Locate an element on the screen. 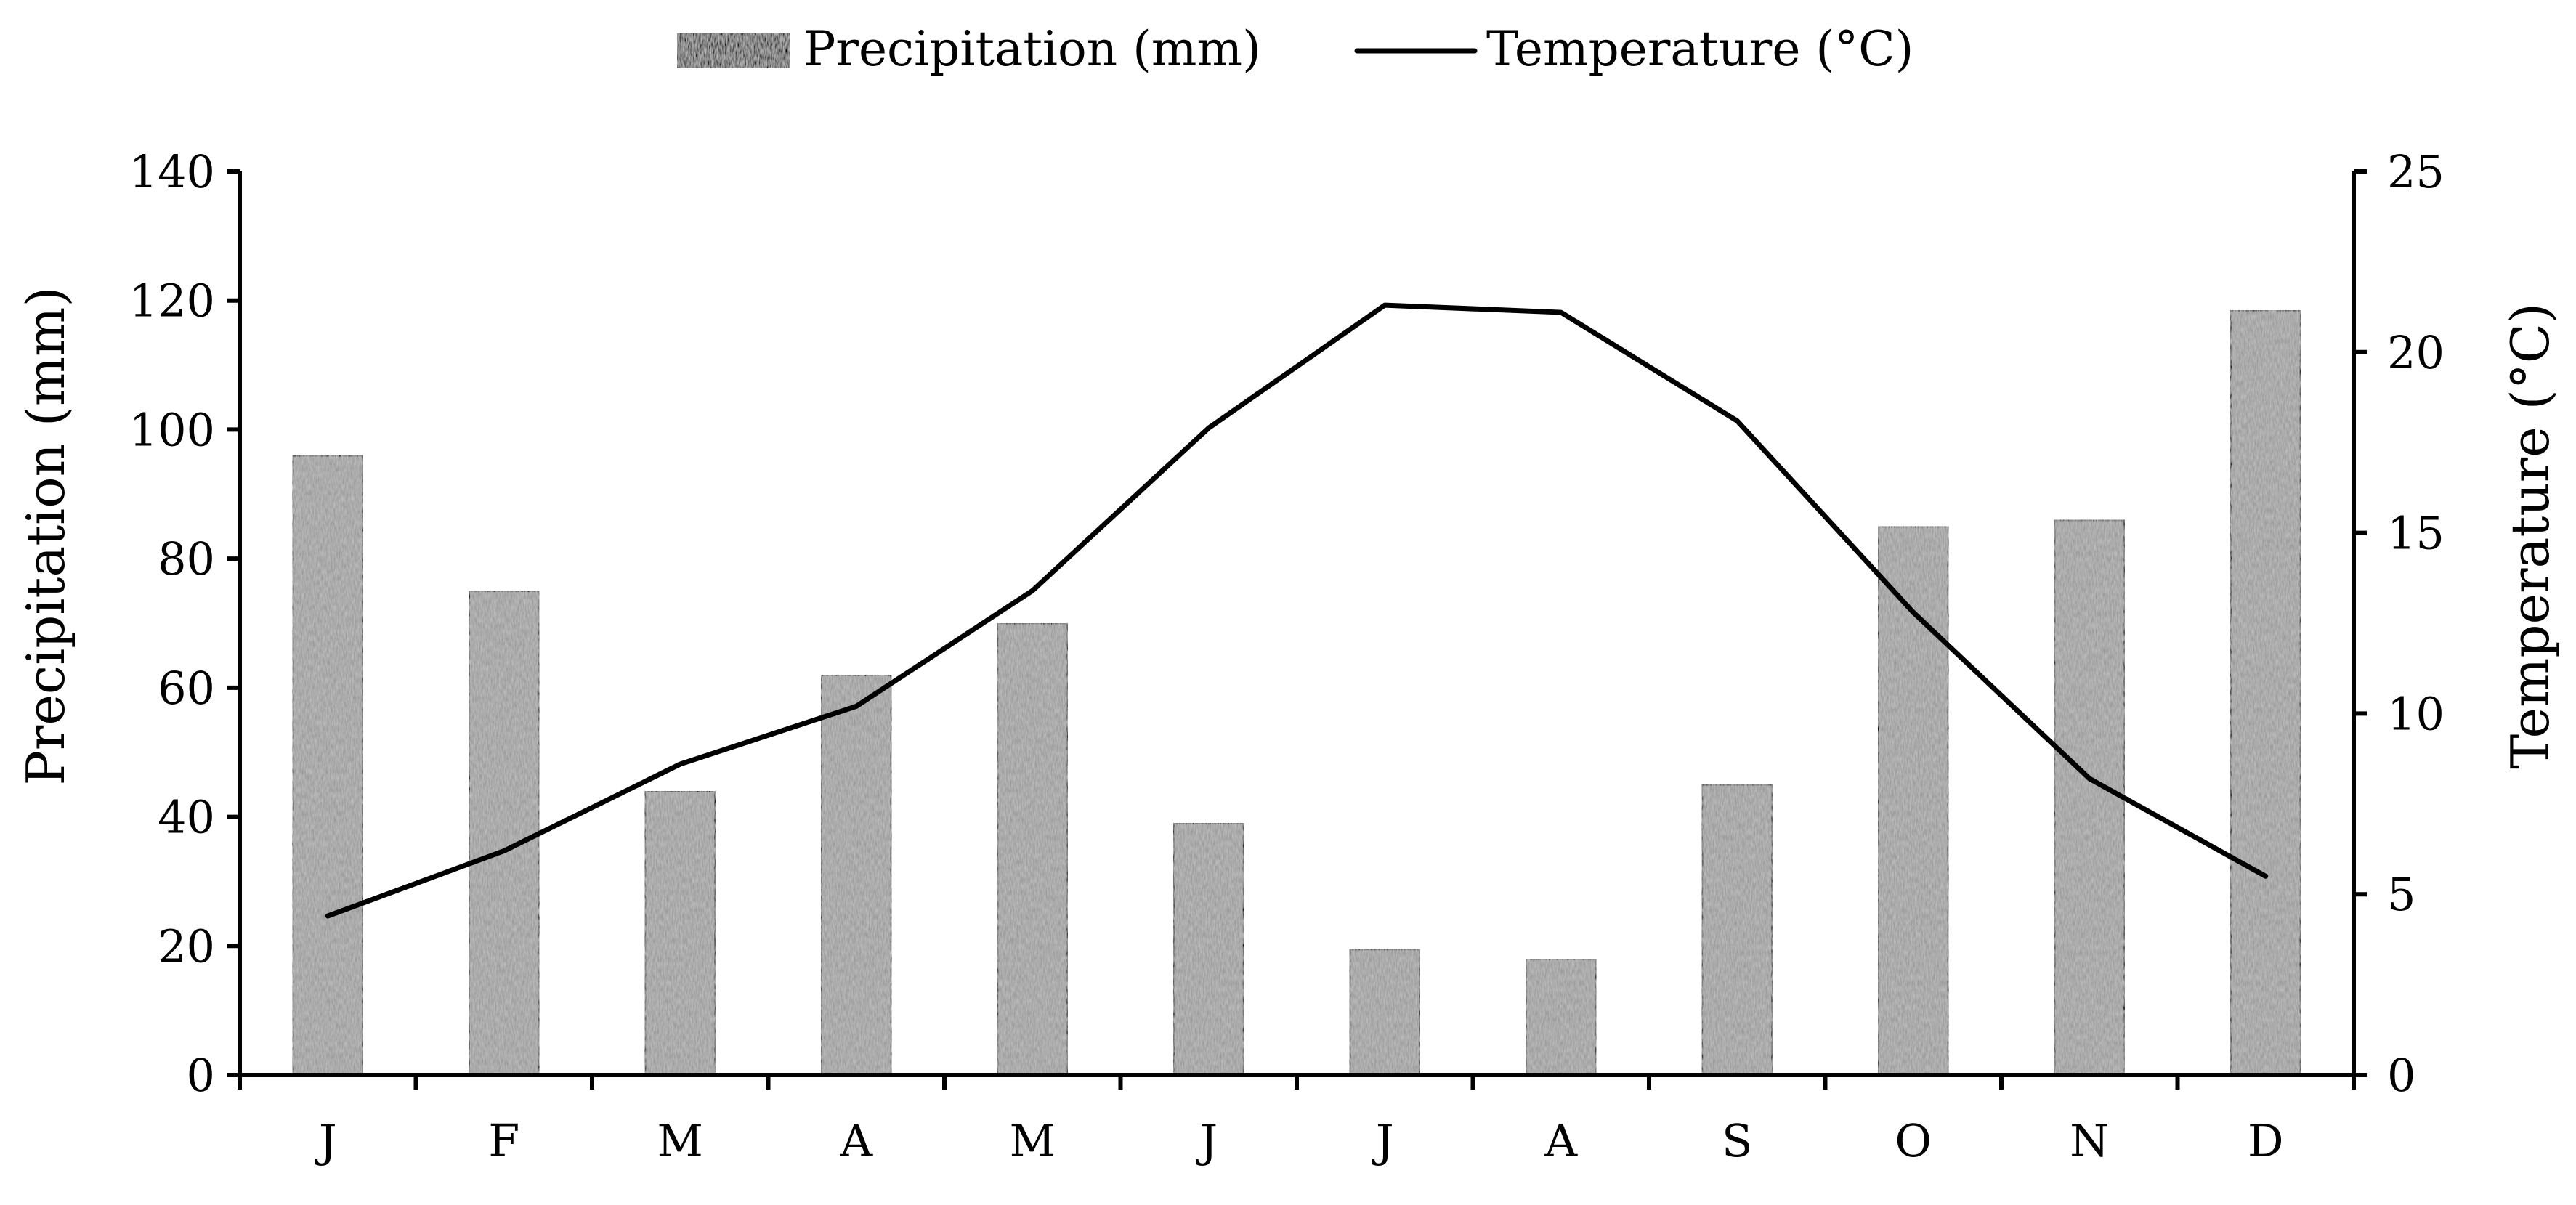  y-tick-label: 120 is located at coordinates (172, 301).